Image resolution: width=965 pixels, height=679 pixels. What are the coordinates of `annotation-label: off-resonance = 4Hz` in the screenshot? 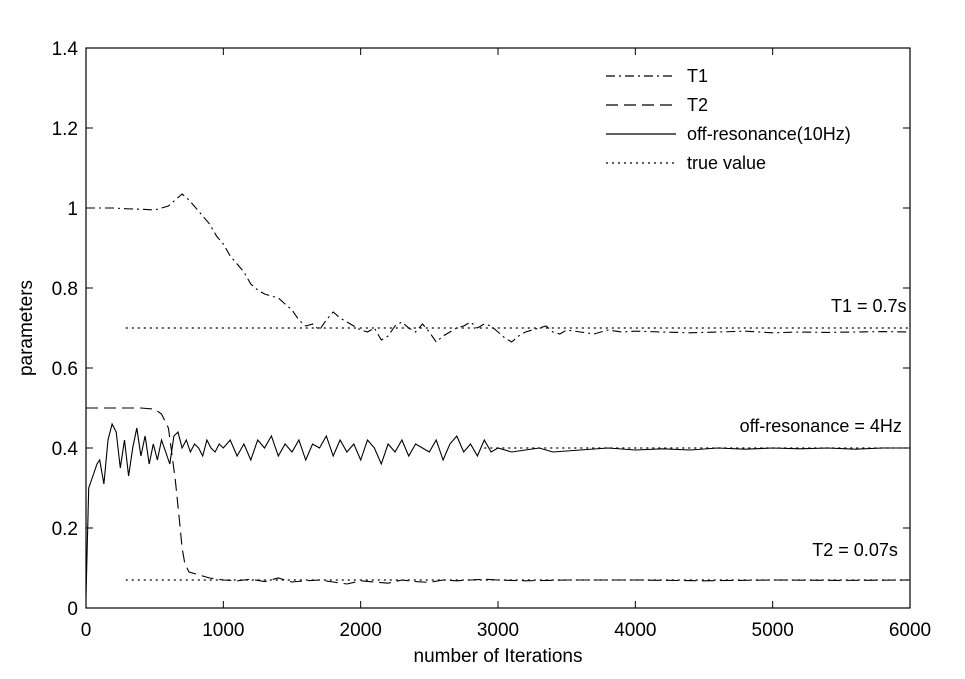 It's located at (821, 426).